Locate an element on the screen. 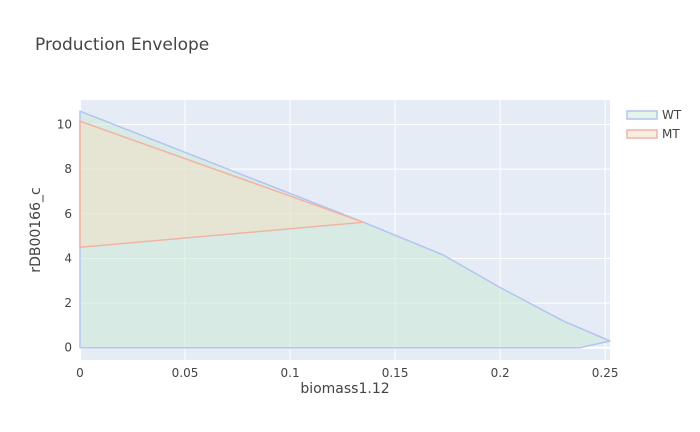 The height and width of the screenshot is (432, 700). legend-item-mt: MT is located at coordinates (653, 134).